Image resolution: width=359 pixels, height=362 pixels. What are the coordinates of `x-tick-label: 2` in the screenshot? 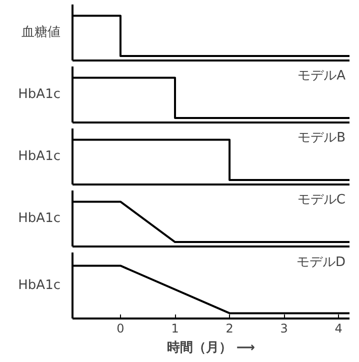 It's located at (230, 329).